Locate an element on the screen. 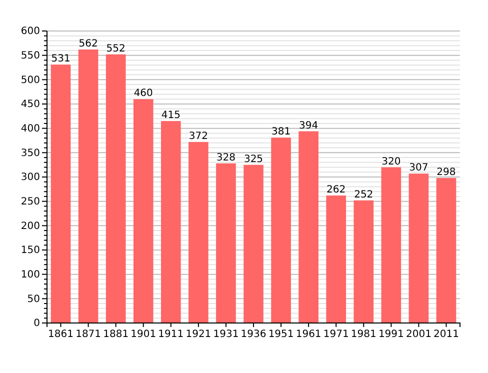 The width and height of the screenshot is (488, 373). y-tick-label: 250 is located at coordinates (30, 202).